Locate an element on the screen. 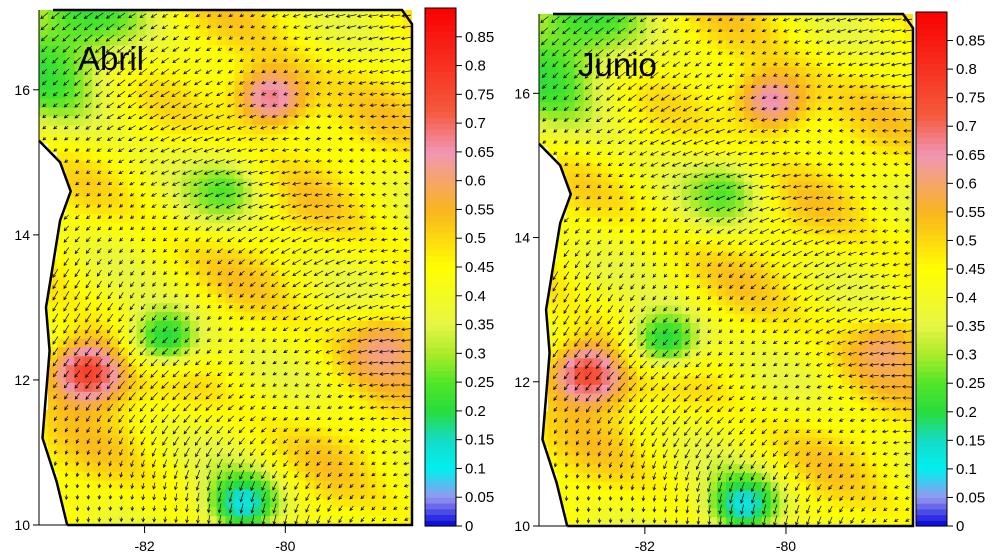  land-mask is located at coordinates (55, 332).